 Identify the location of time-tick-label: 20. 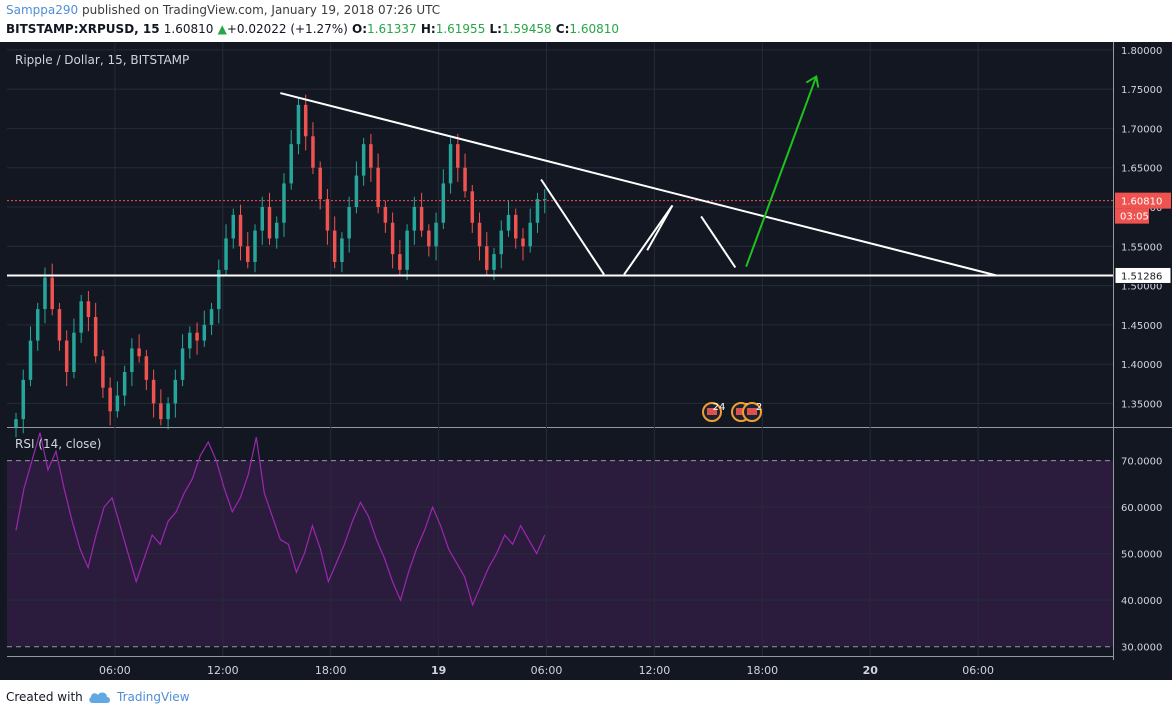
(871, 670).